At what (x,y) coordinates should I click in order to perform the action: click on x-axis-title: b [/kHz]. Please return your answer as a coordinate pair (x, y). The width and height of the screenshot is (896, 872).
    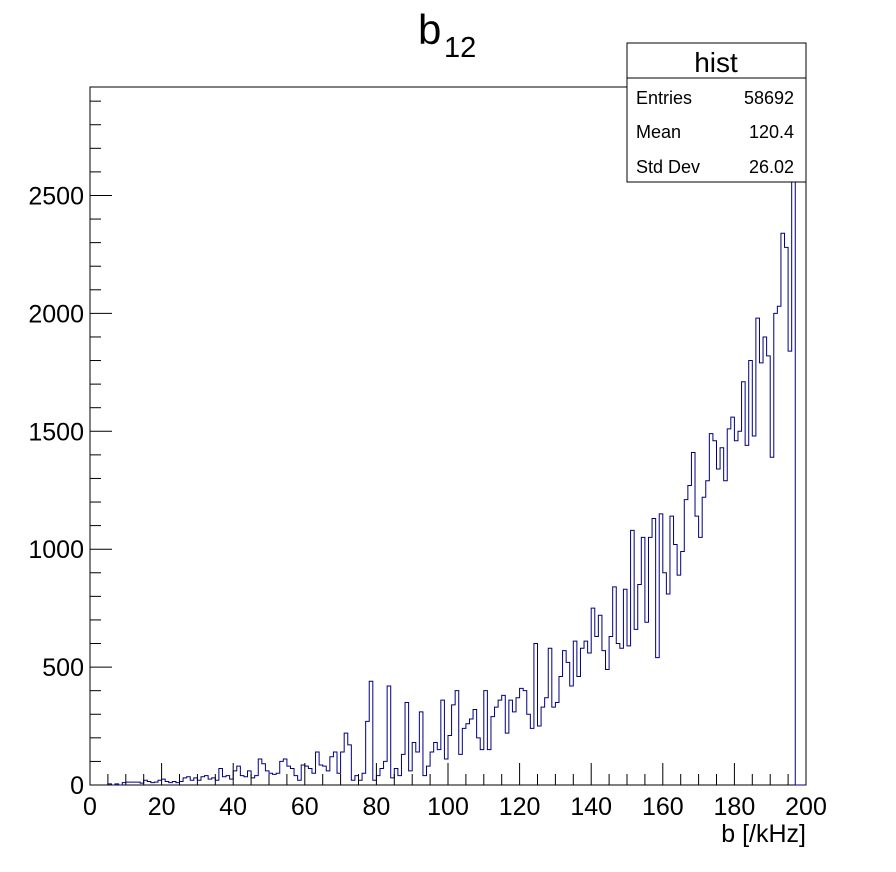
    Looking at the image, I should click on (763, 834).